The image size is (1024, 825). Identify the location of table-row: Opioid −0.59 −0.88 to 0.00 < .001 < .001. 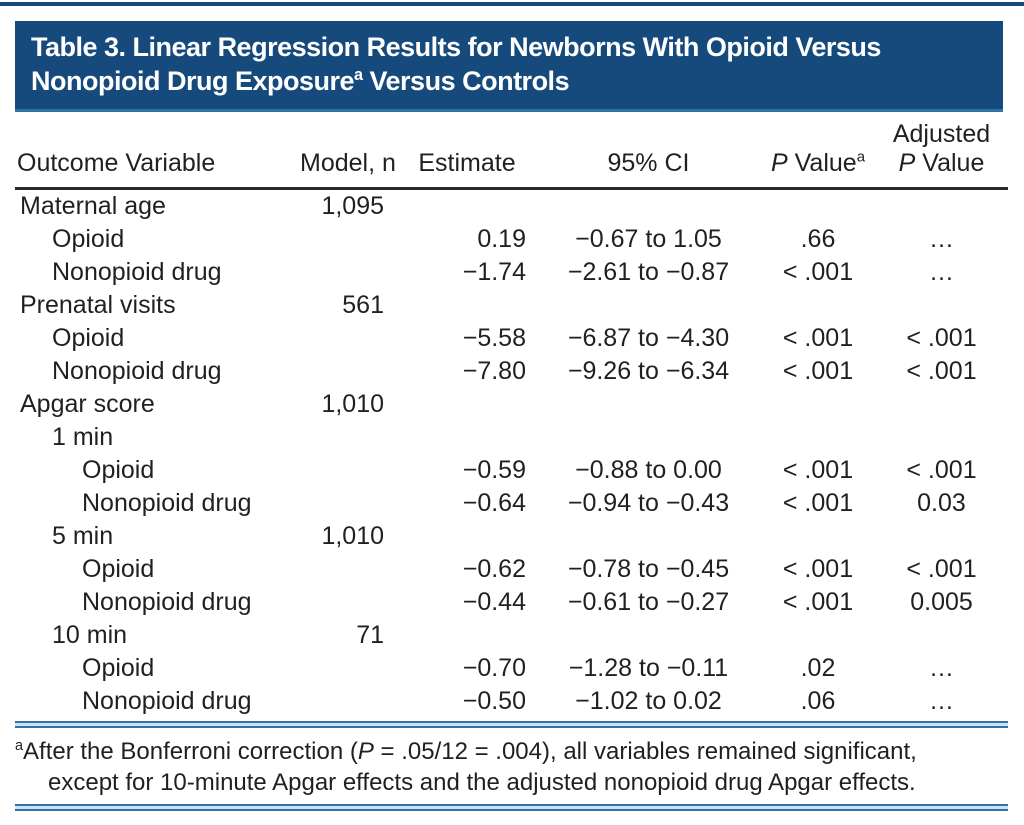
(511, 470).